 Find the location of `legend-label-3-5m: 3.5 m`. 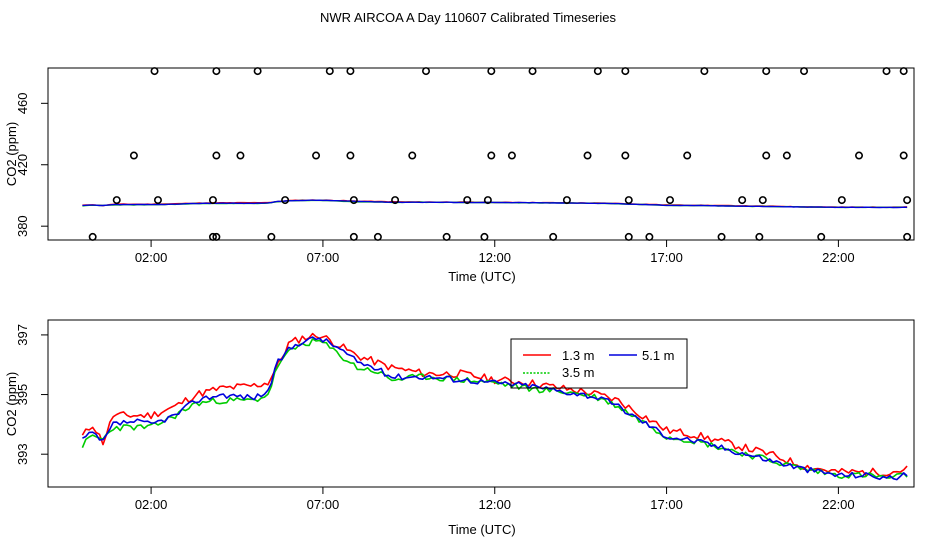

legend-label-3-5m: 3.5 m is located at coordinates (578, 372).